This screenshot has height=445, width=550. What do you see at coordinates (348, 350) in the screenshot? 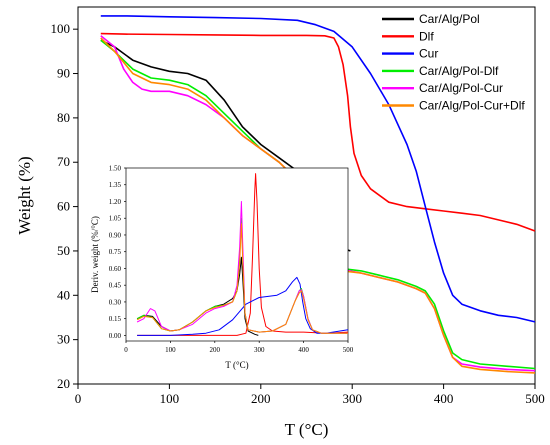
I see `inset-x-tick-label: 500` at bounding box center [348, 350].